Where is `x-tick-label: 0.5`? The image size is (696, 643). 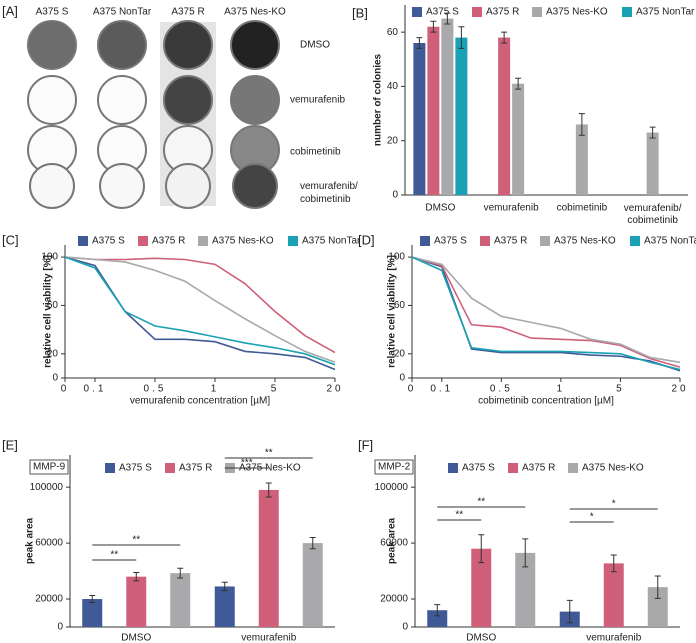
x-tick-label: 0.5 is located at coordinates (155, 389).